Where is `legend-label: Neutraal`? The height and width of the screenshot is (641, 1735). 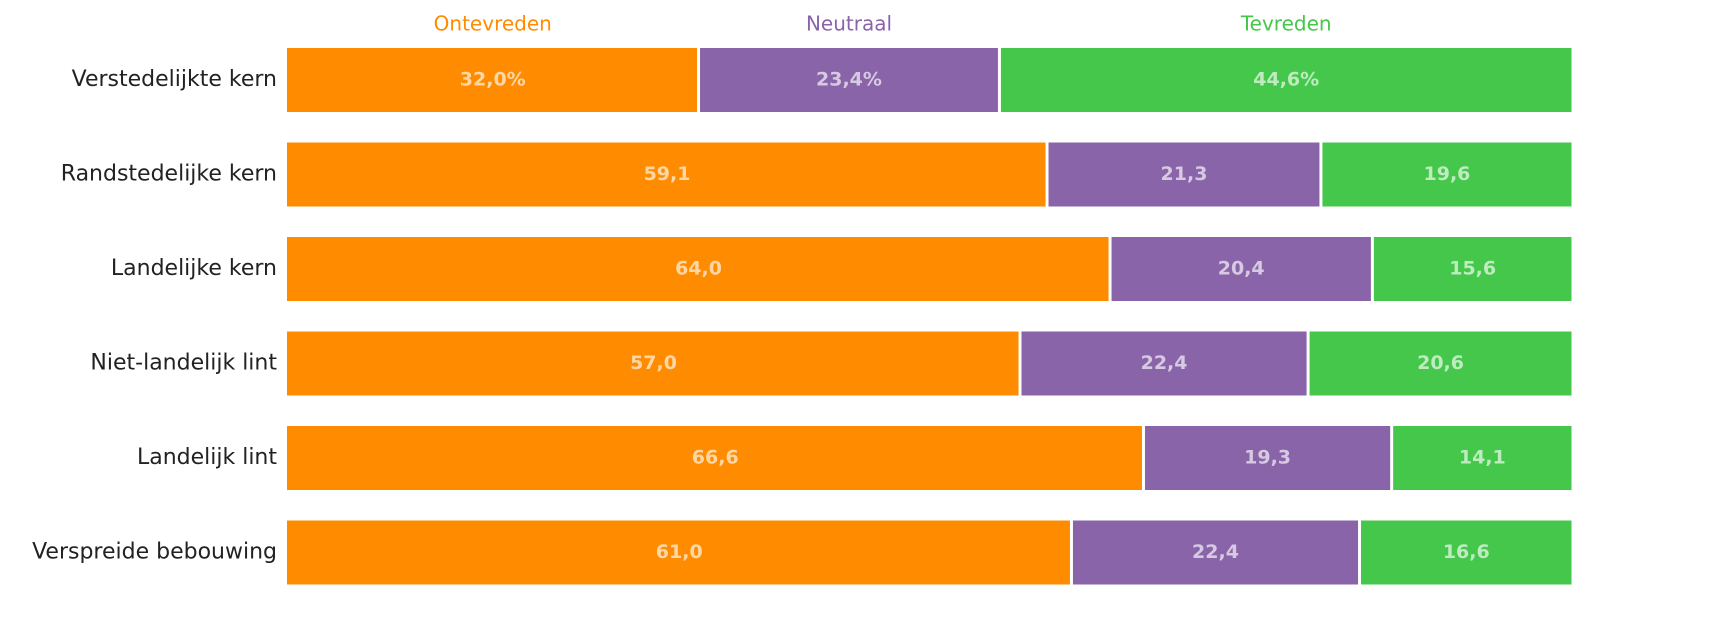 legend-label: Neutraal is located at coordinates (849, 24).